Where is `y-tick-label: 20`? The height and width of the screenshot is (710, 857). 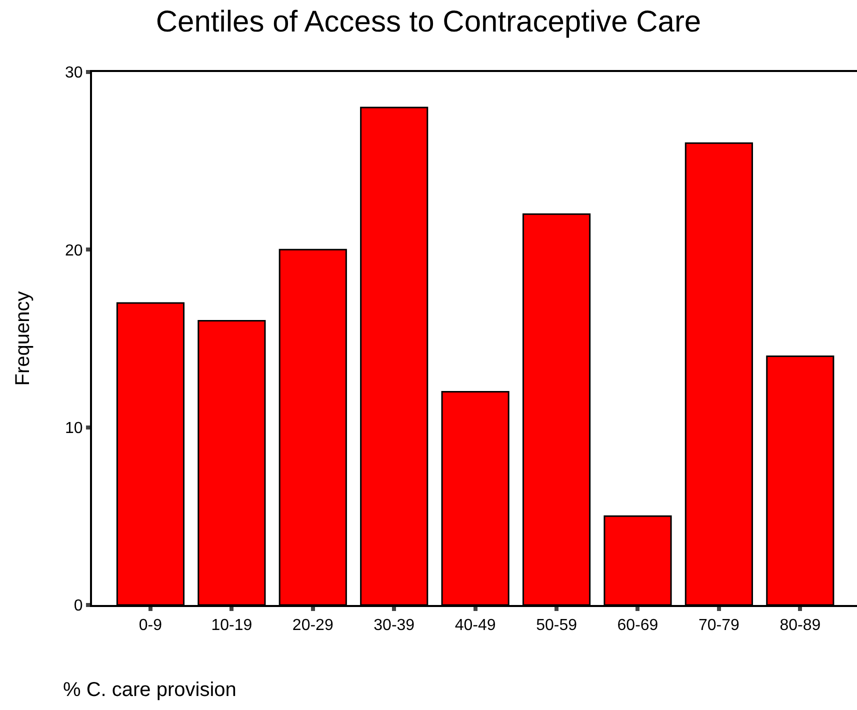 y-tick-label: 20 is located at coordinates (74, 251).